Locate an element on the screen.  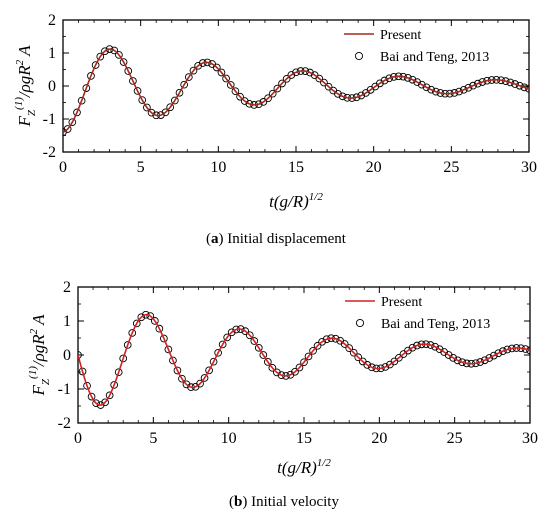
x-tick-label: 5 is located at coordinates (141, 167).